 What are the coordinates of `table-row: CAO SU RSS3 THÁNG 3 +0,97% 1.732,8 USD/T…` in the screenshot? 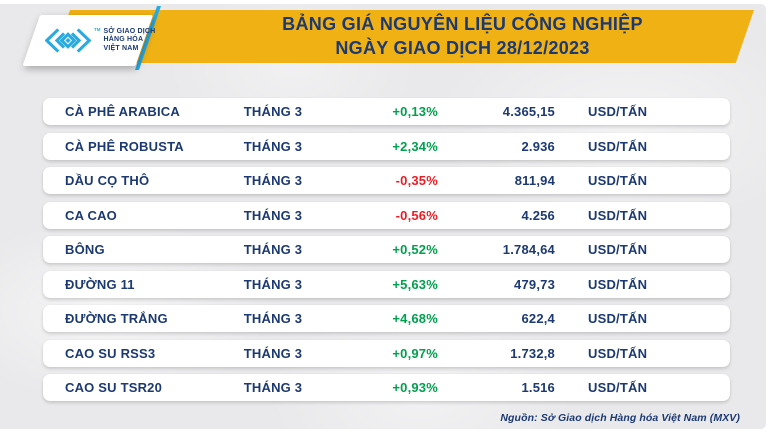 It's located at (386, 353).